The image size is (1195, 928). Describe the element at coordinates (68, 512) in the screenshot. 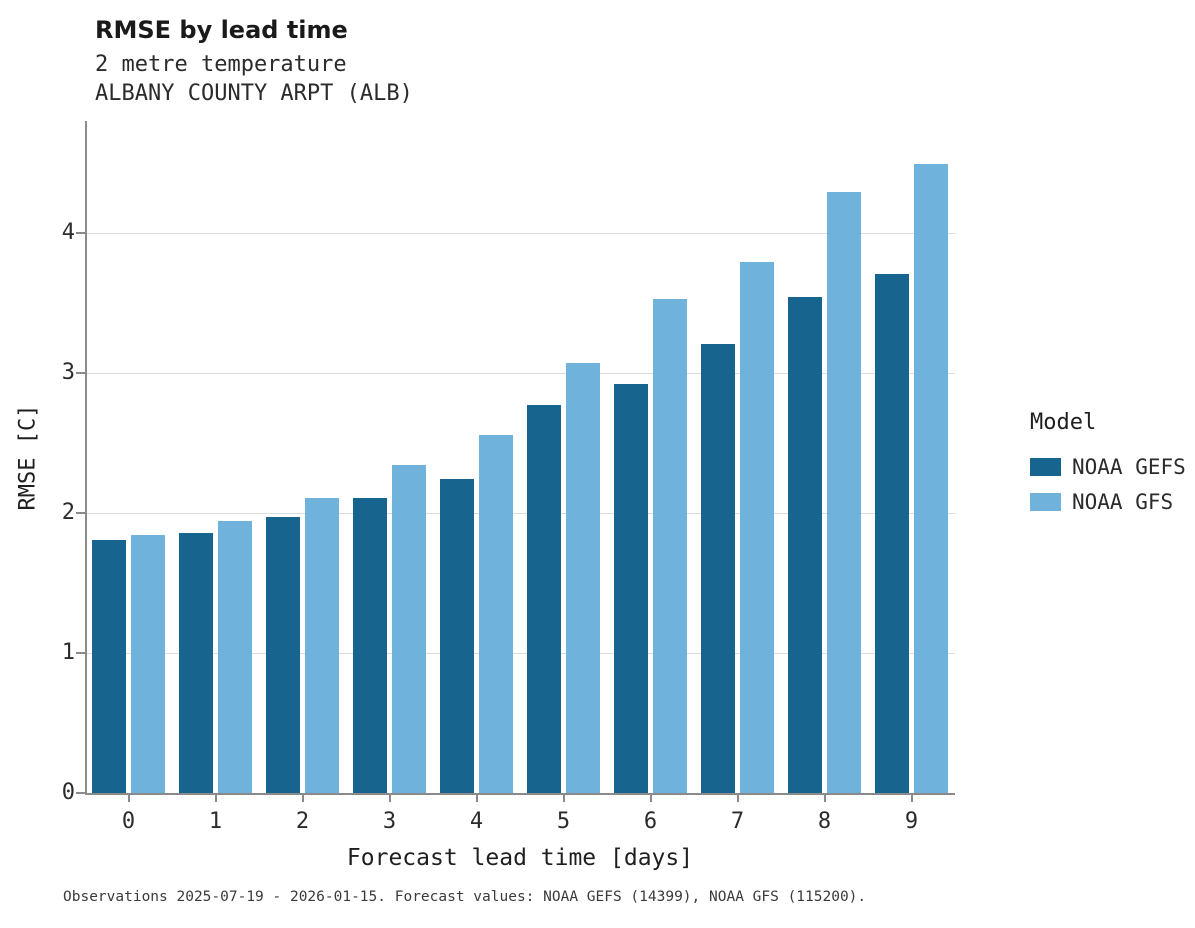

I see `y-tick-label: 2` at that location.